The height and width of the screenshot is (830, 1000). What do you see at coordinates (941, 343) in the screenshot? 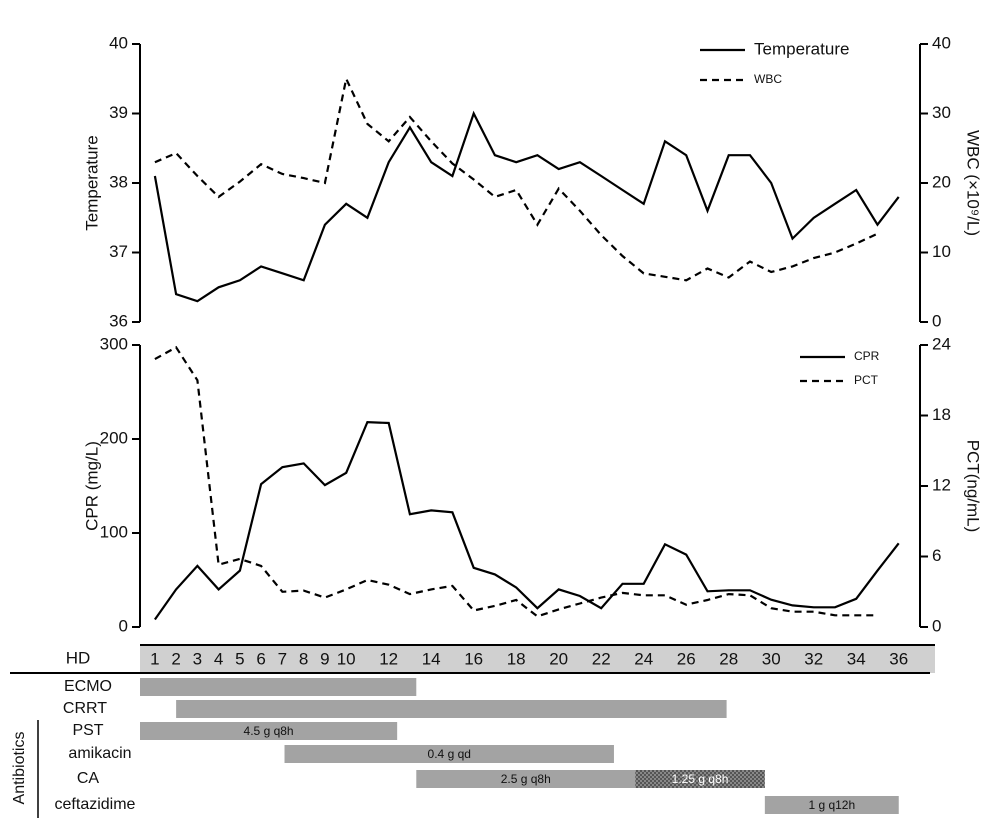
I see `y2-tick-label: 24` at bounding box center [941, 343].